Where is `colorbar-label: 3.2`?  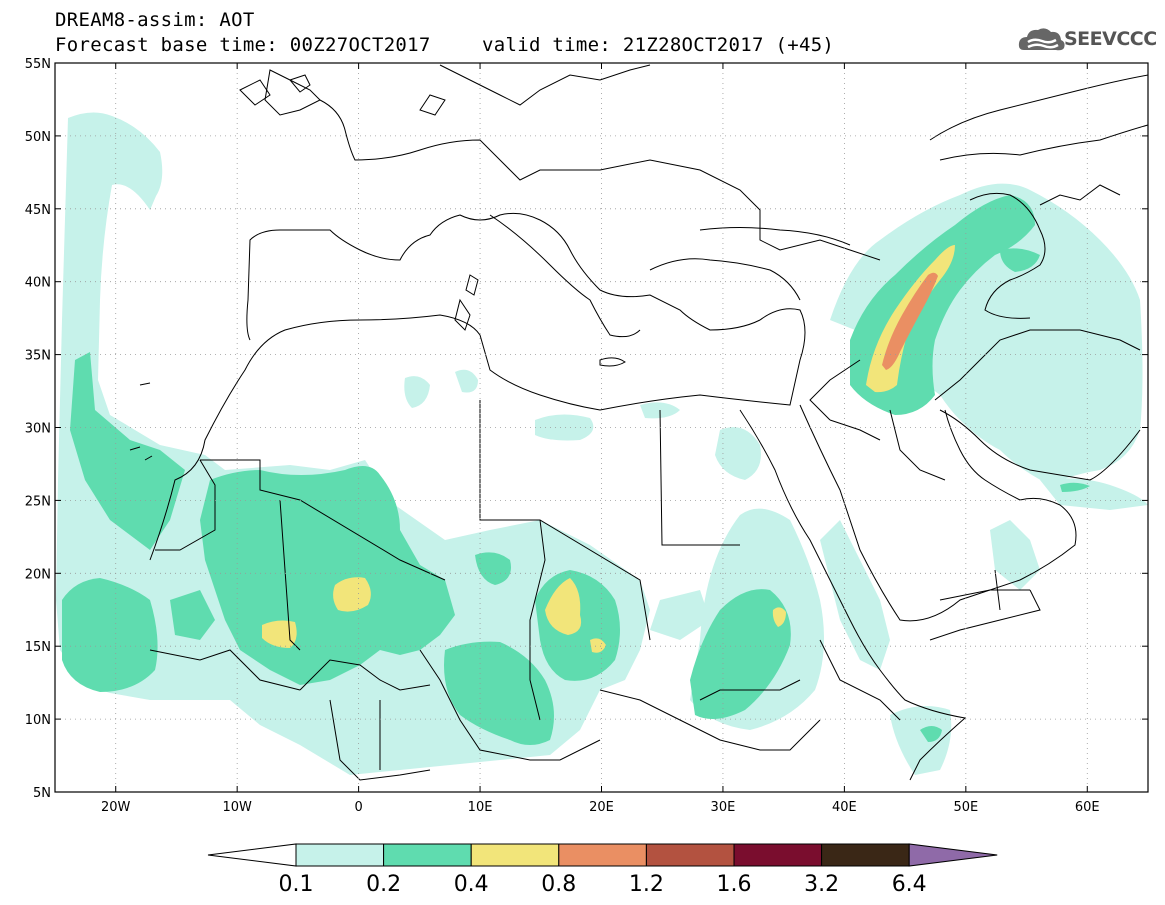 colorbar-label: 3.2 is located at coordinates (821, 884).